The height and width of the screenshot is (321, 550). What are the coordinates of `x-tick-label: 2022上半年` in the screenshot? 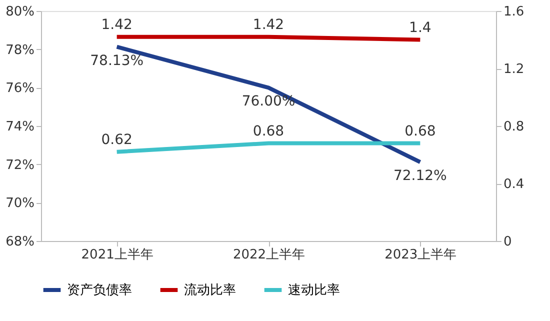 It's located at (269, 255).